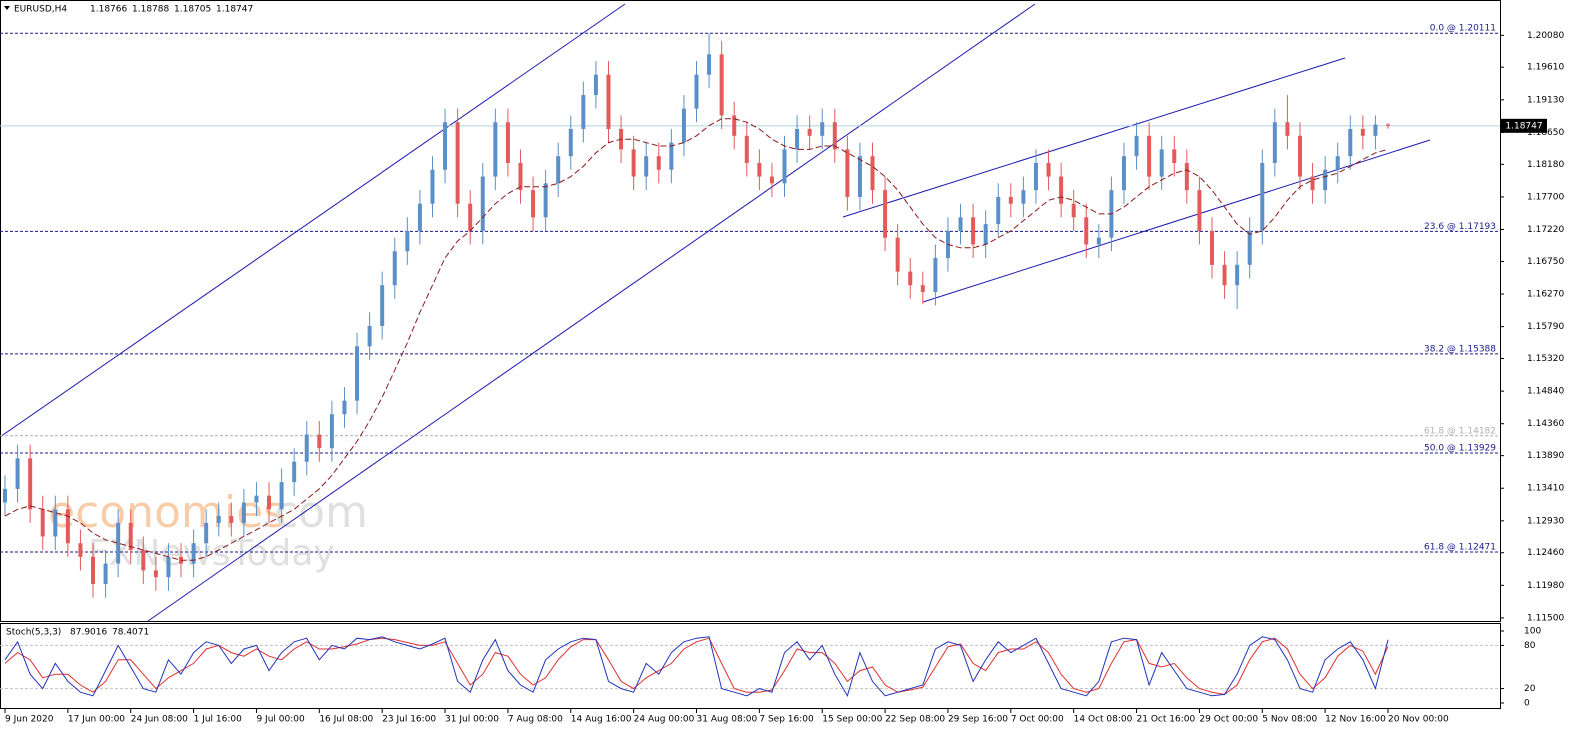 This screenshot has width=1596, height=743. Describe the element at coordinates (664, 720) in the screenshot. I see `x-tick-label: 24 Aug 00:00` at that location.